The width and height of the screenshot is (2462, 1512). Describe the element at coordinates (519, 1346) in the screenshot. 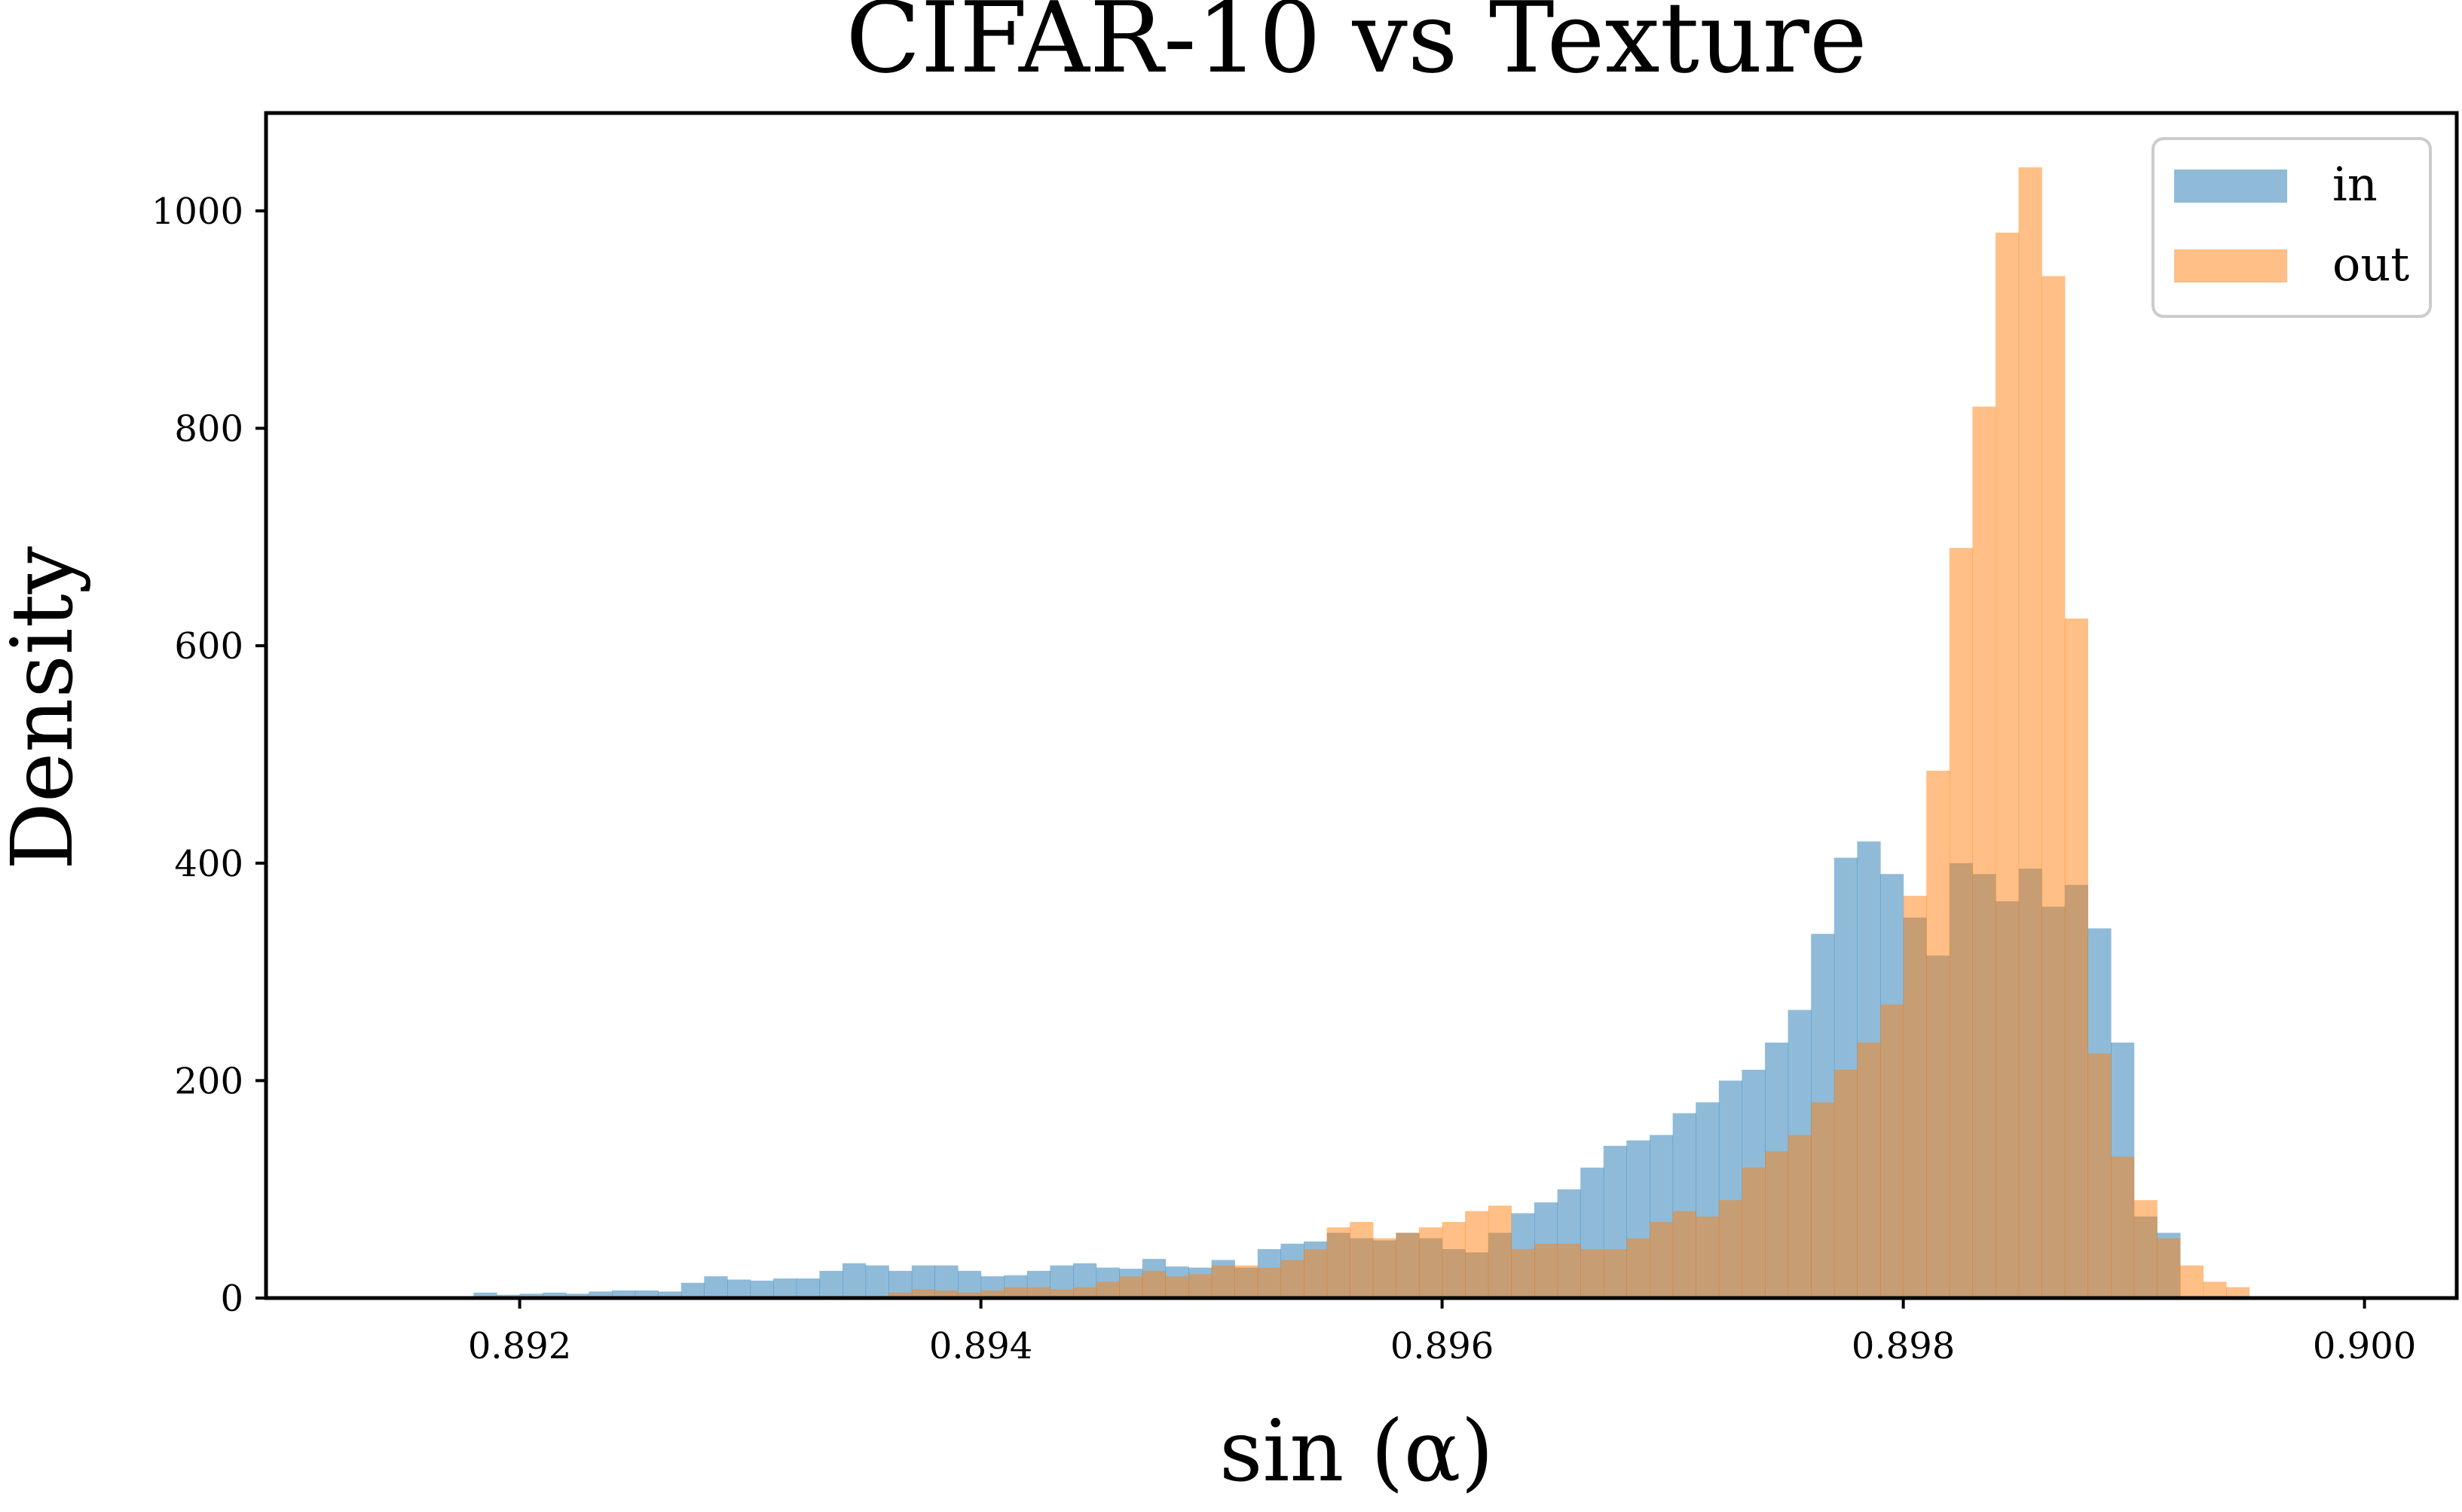

I see `x-tick-label: 0.892` at that location.